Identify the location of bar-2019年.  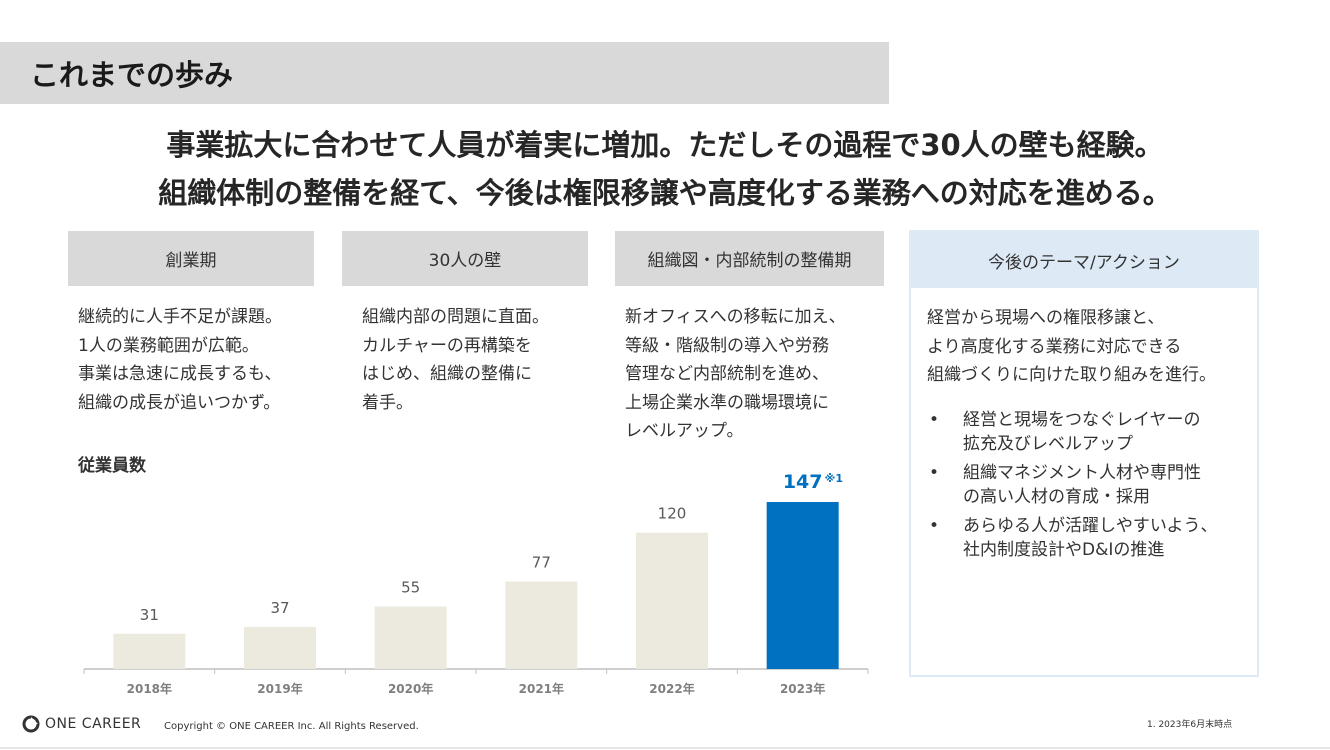
(280, 647).